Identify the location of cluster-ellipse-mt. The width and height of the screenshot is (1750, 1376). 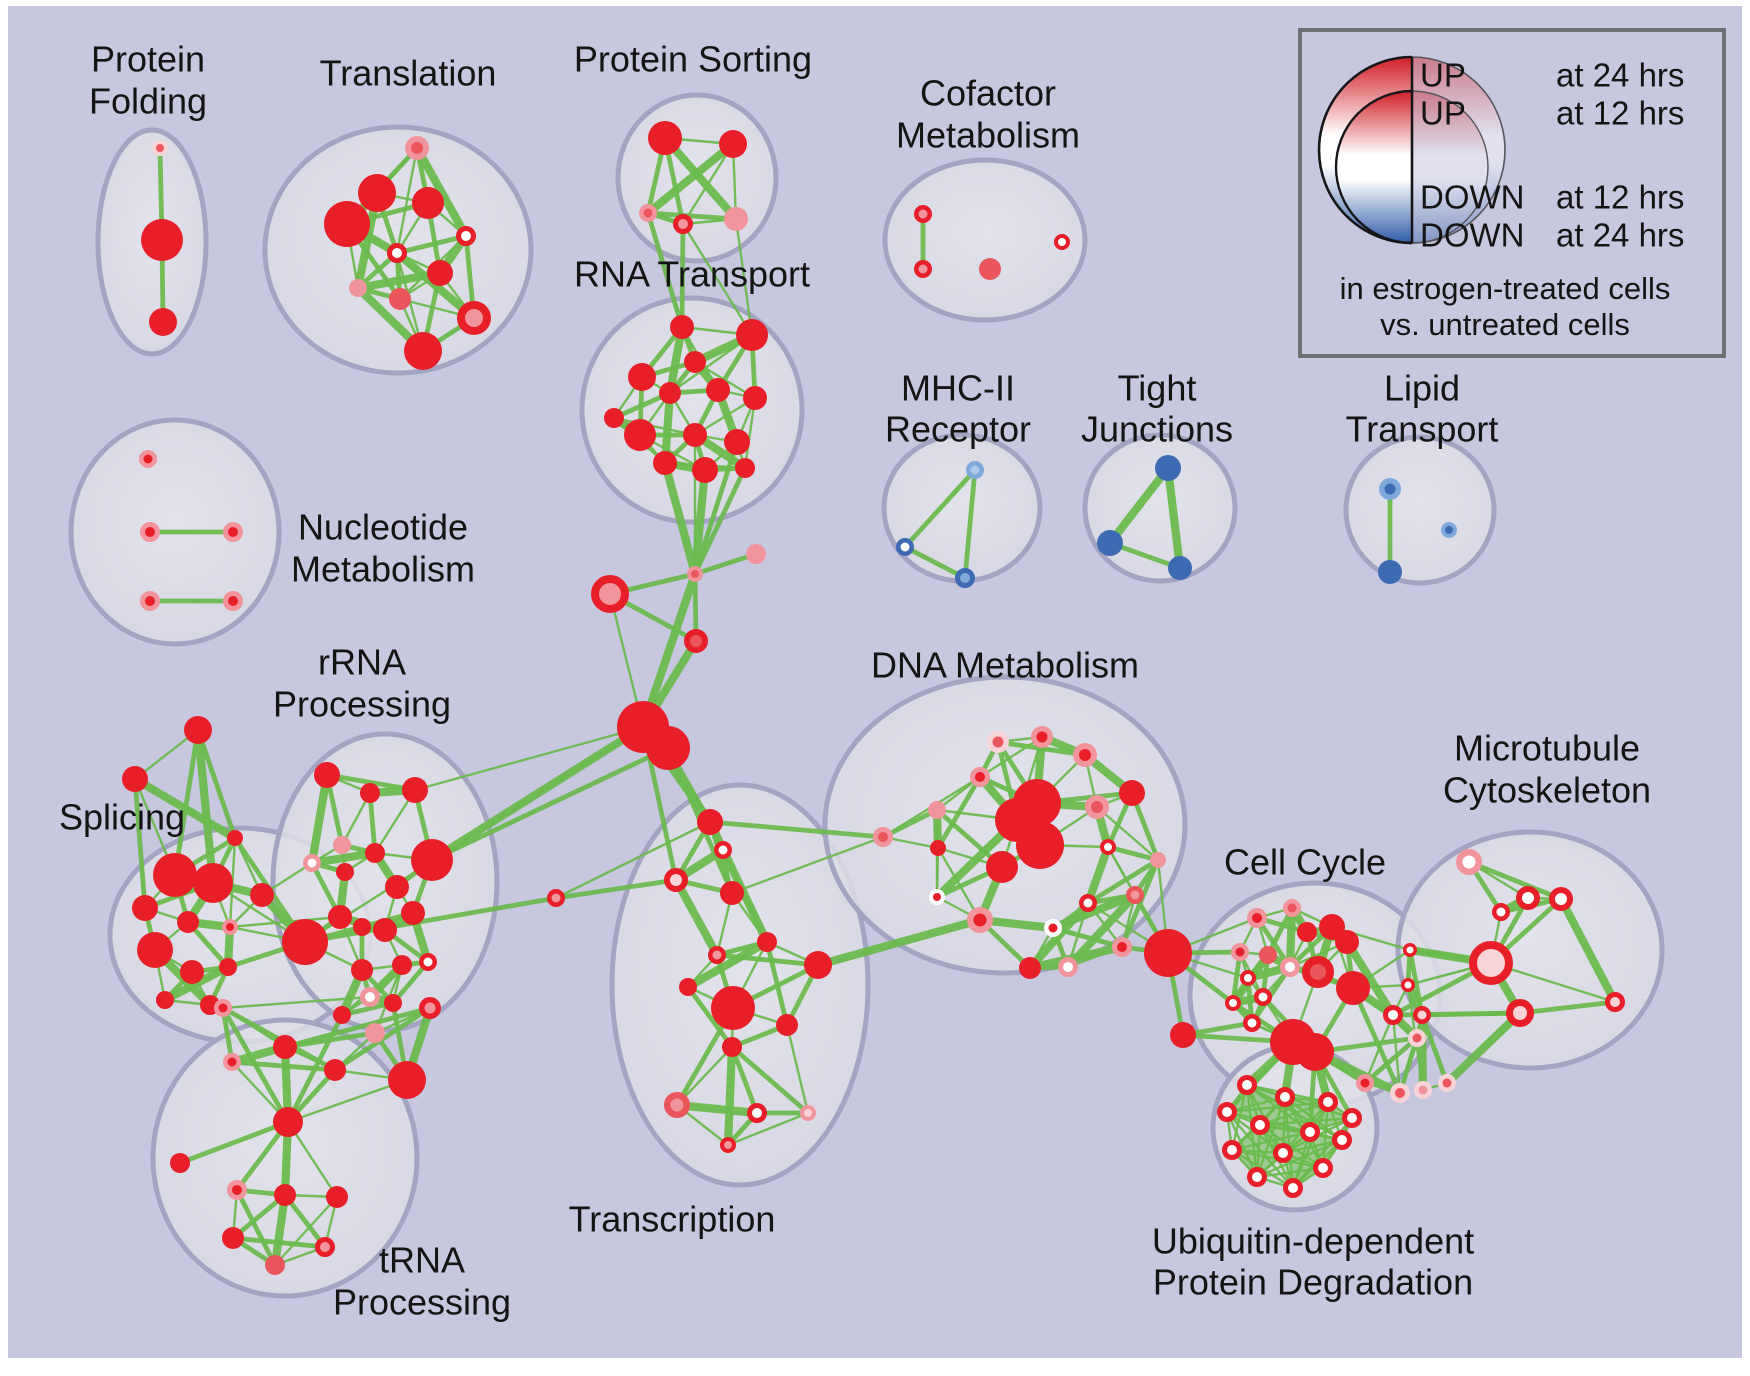
(1530, 950).